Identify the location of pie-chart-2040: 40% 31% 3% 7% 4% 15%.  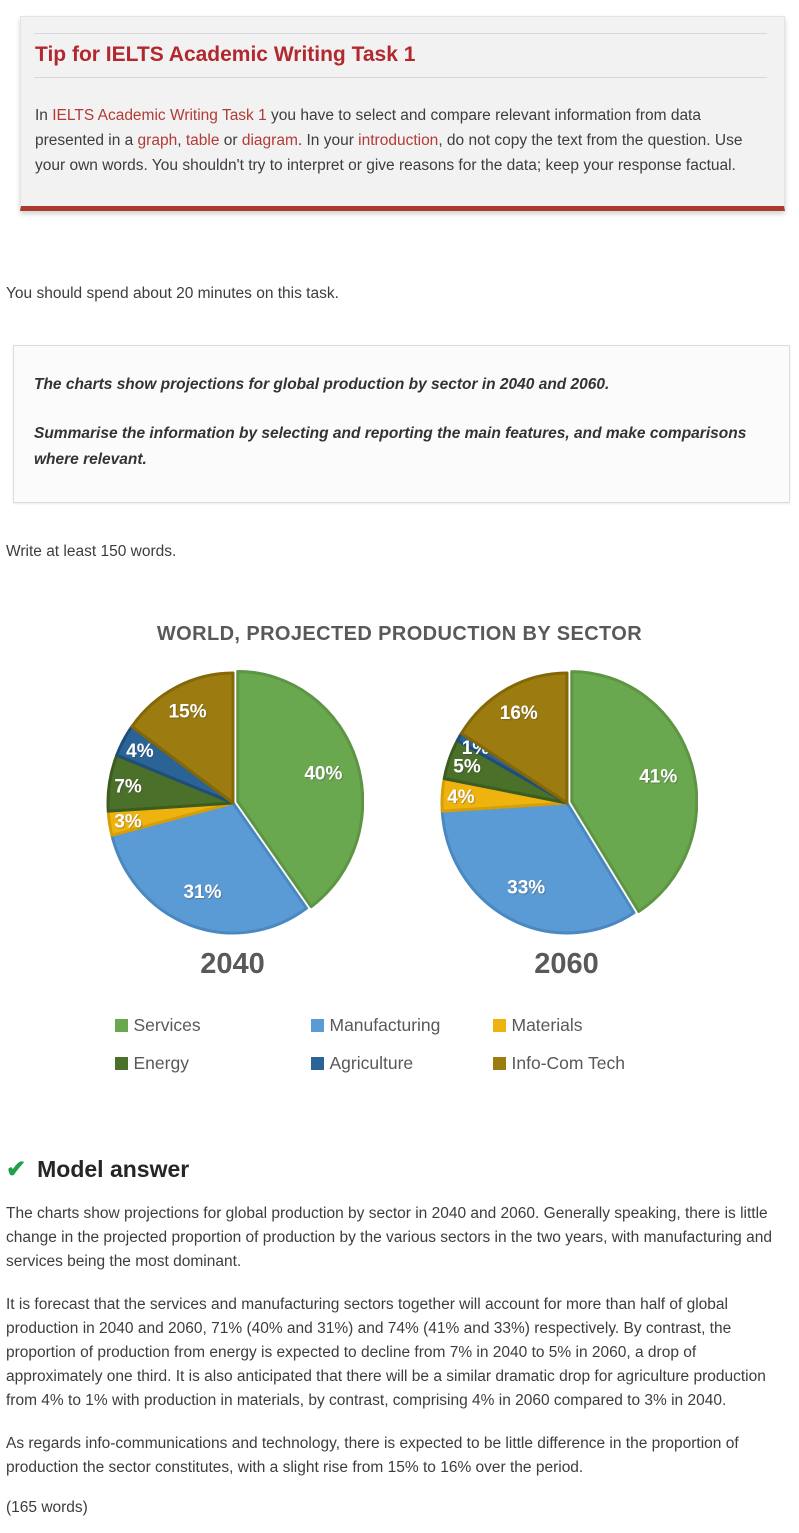
(235, 802).